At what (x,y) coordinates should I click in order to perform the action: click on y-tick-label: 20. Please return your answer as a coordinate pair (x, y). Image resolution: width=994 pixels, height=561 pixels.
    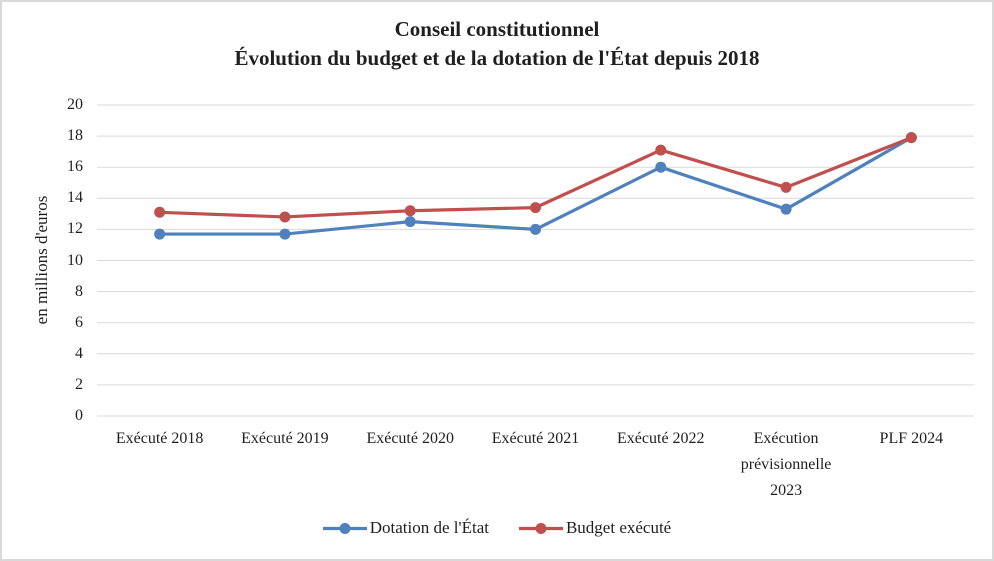
    Looking at the image, I should click on (75, 104).